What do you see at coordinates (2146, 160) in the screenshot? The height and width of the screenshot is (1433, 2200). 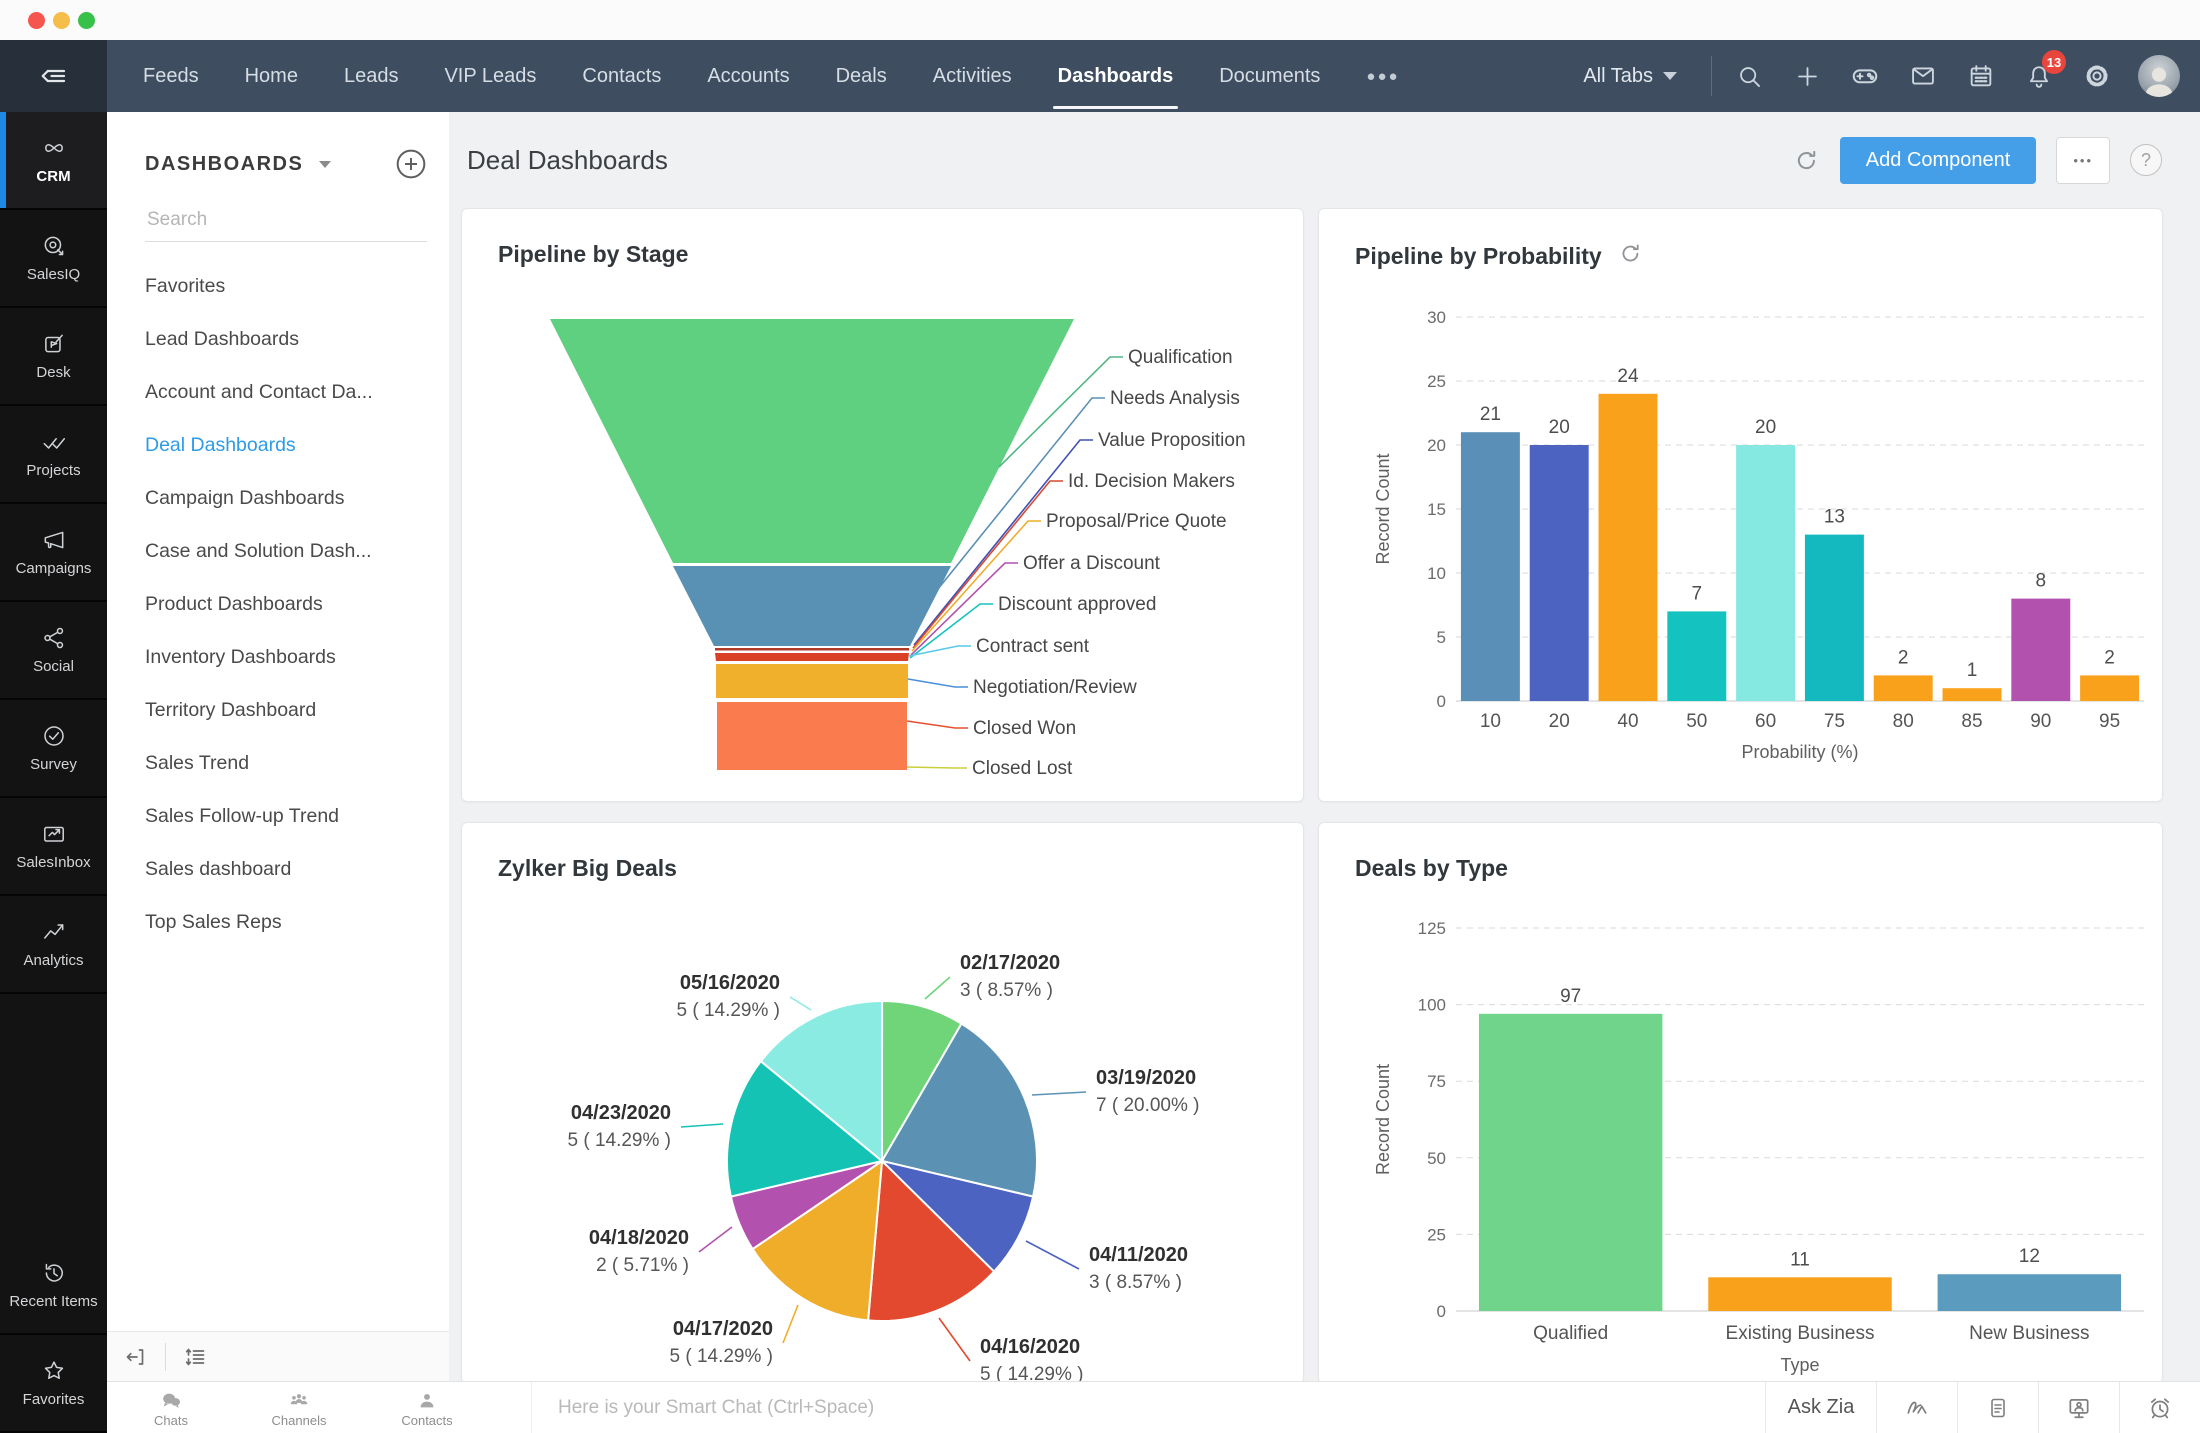 I see `help-button: ?` at bounding box center [2146, 160].